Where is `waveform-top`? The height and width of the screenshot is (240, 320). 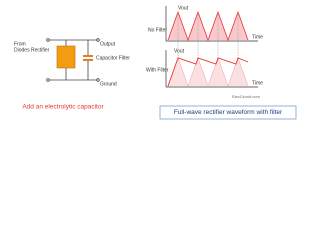
waveform-top is located at coordinates (211, 24).